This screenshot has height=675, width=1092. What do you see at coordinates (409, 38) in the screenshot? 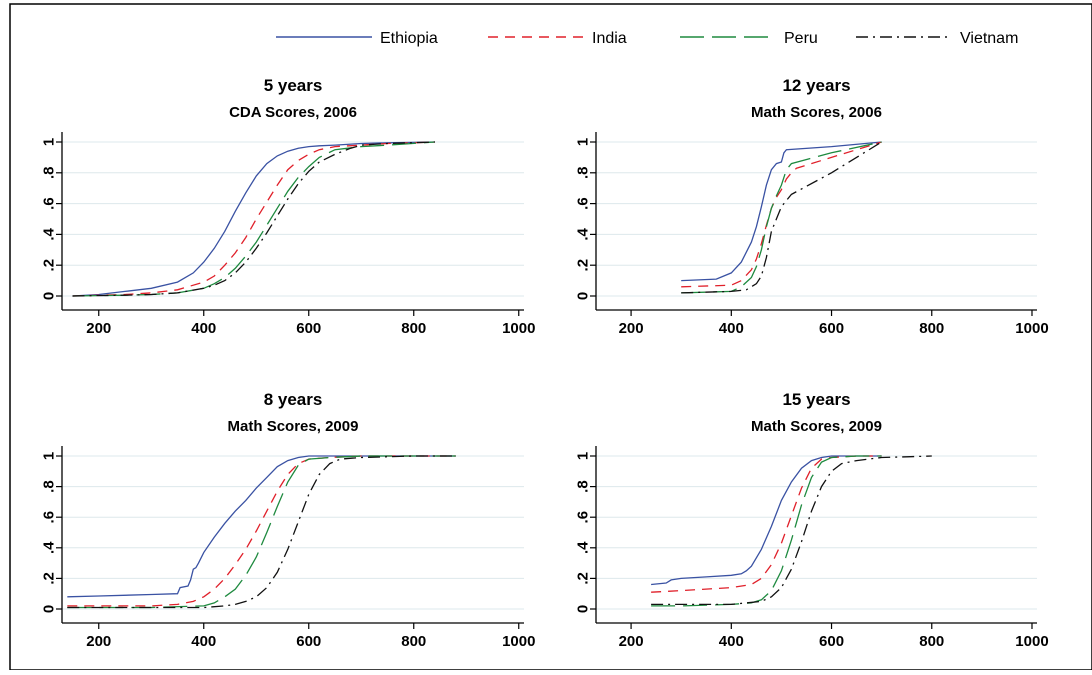
I see `legend-label-ethiopia: Ethiopia` at bounding box center [409, 38].